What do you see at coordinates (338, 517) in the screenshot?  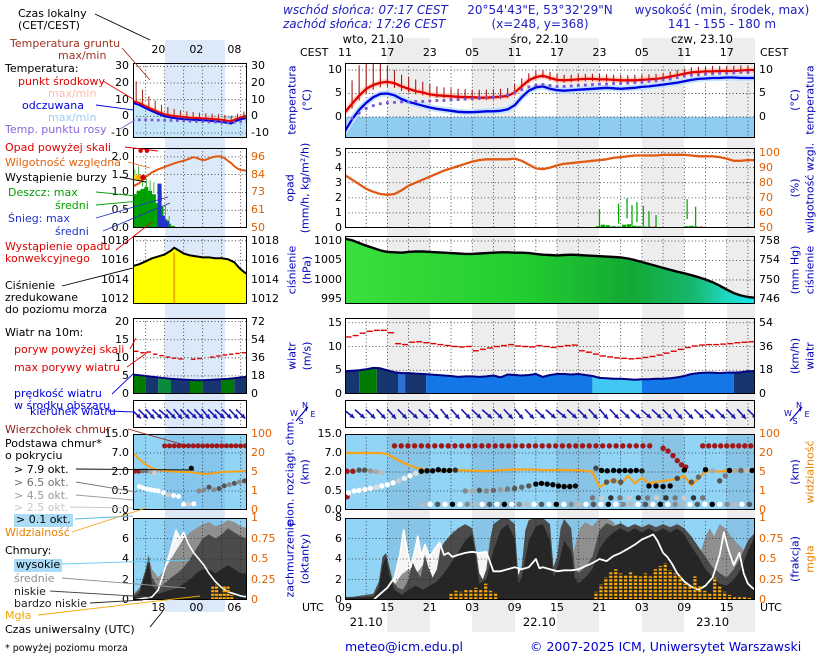 I see `axis-tick-label: 8` at bounding box center [338, 517].